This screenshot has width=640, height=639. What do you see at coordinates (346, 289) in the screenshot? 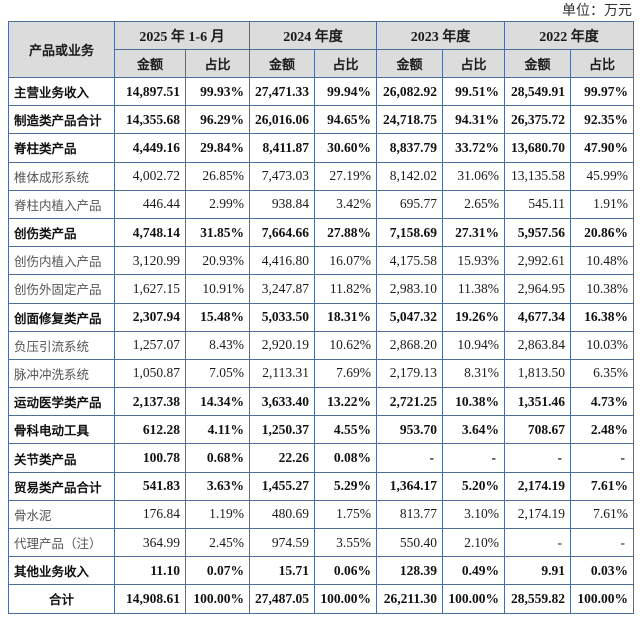
I see `share-cell: 11.82%` at bounding box center [346, 289].